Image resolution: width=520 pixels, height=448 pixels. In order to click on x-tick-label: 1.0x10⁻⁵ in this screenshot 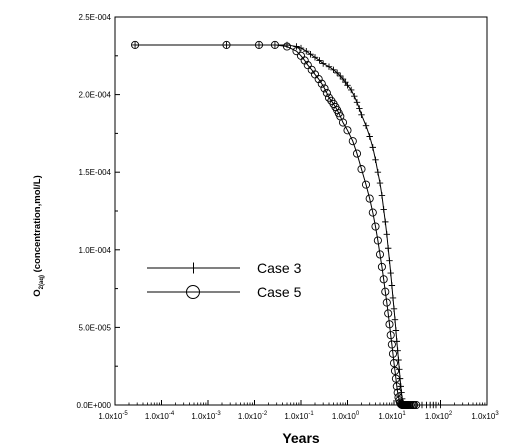, I will do `click(113, 416)`.